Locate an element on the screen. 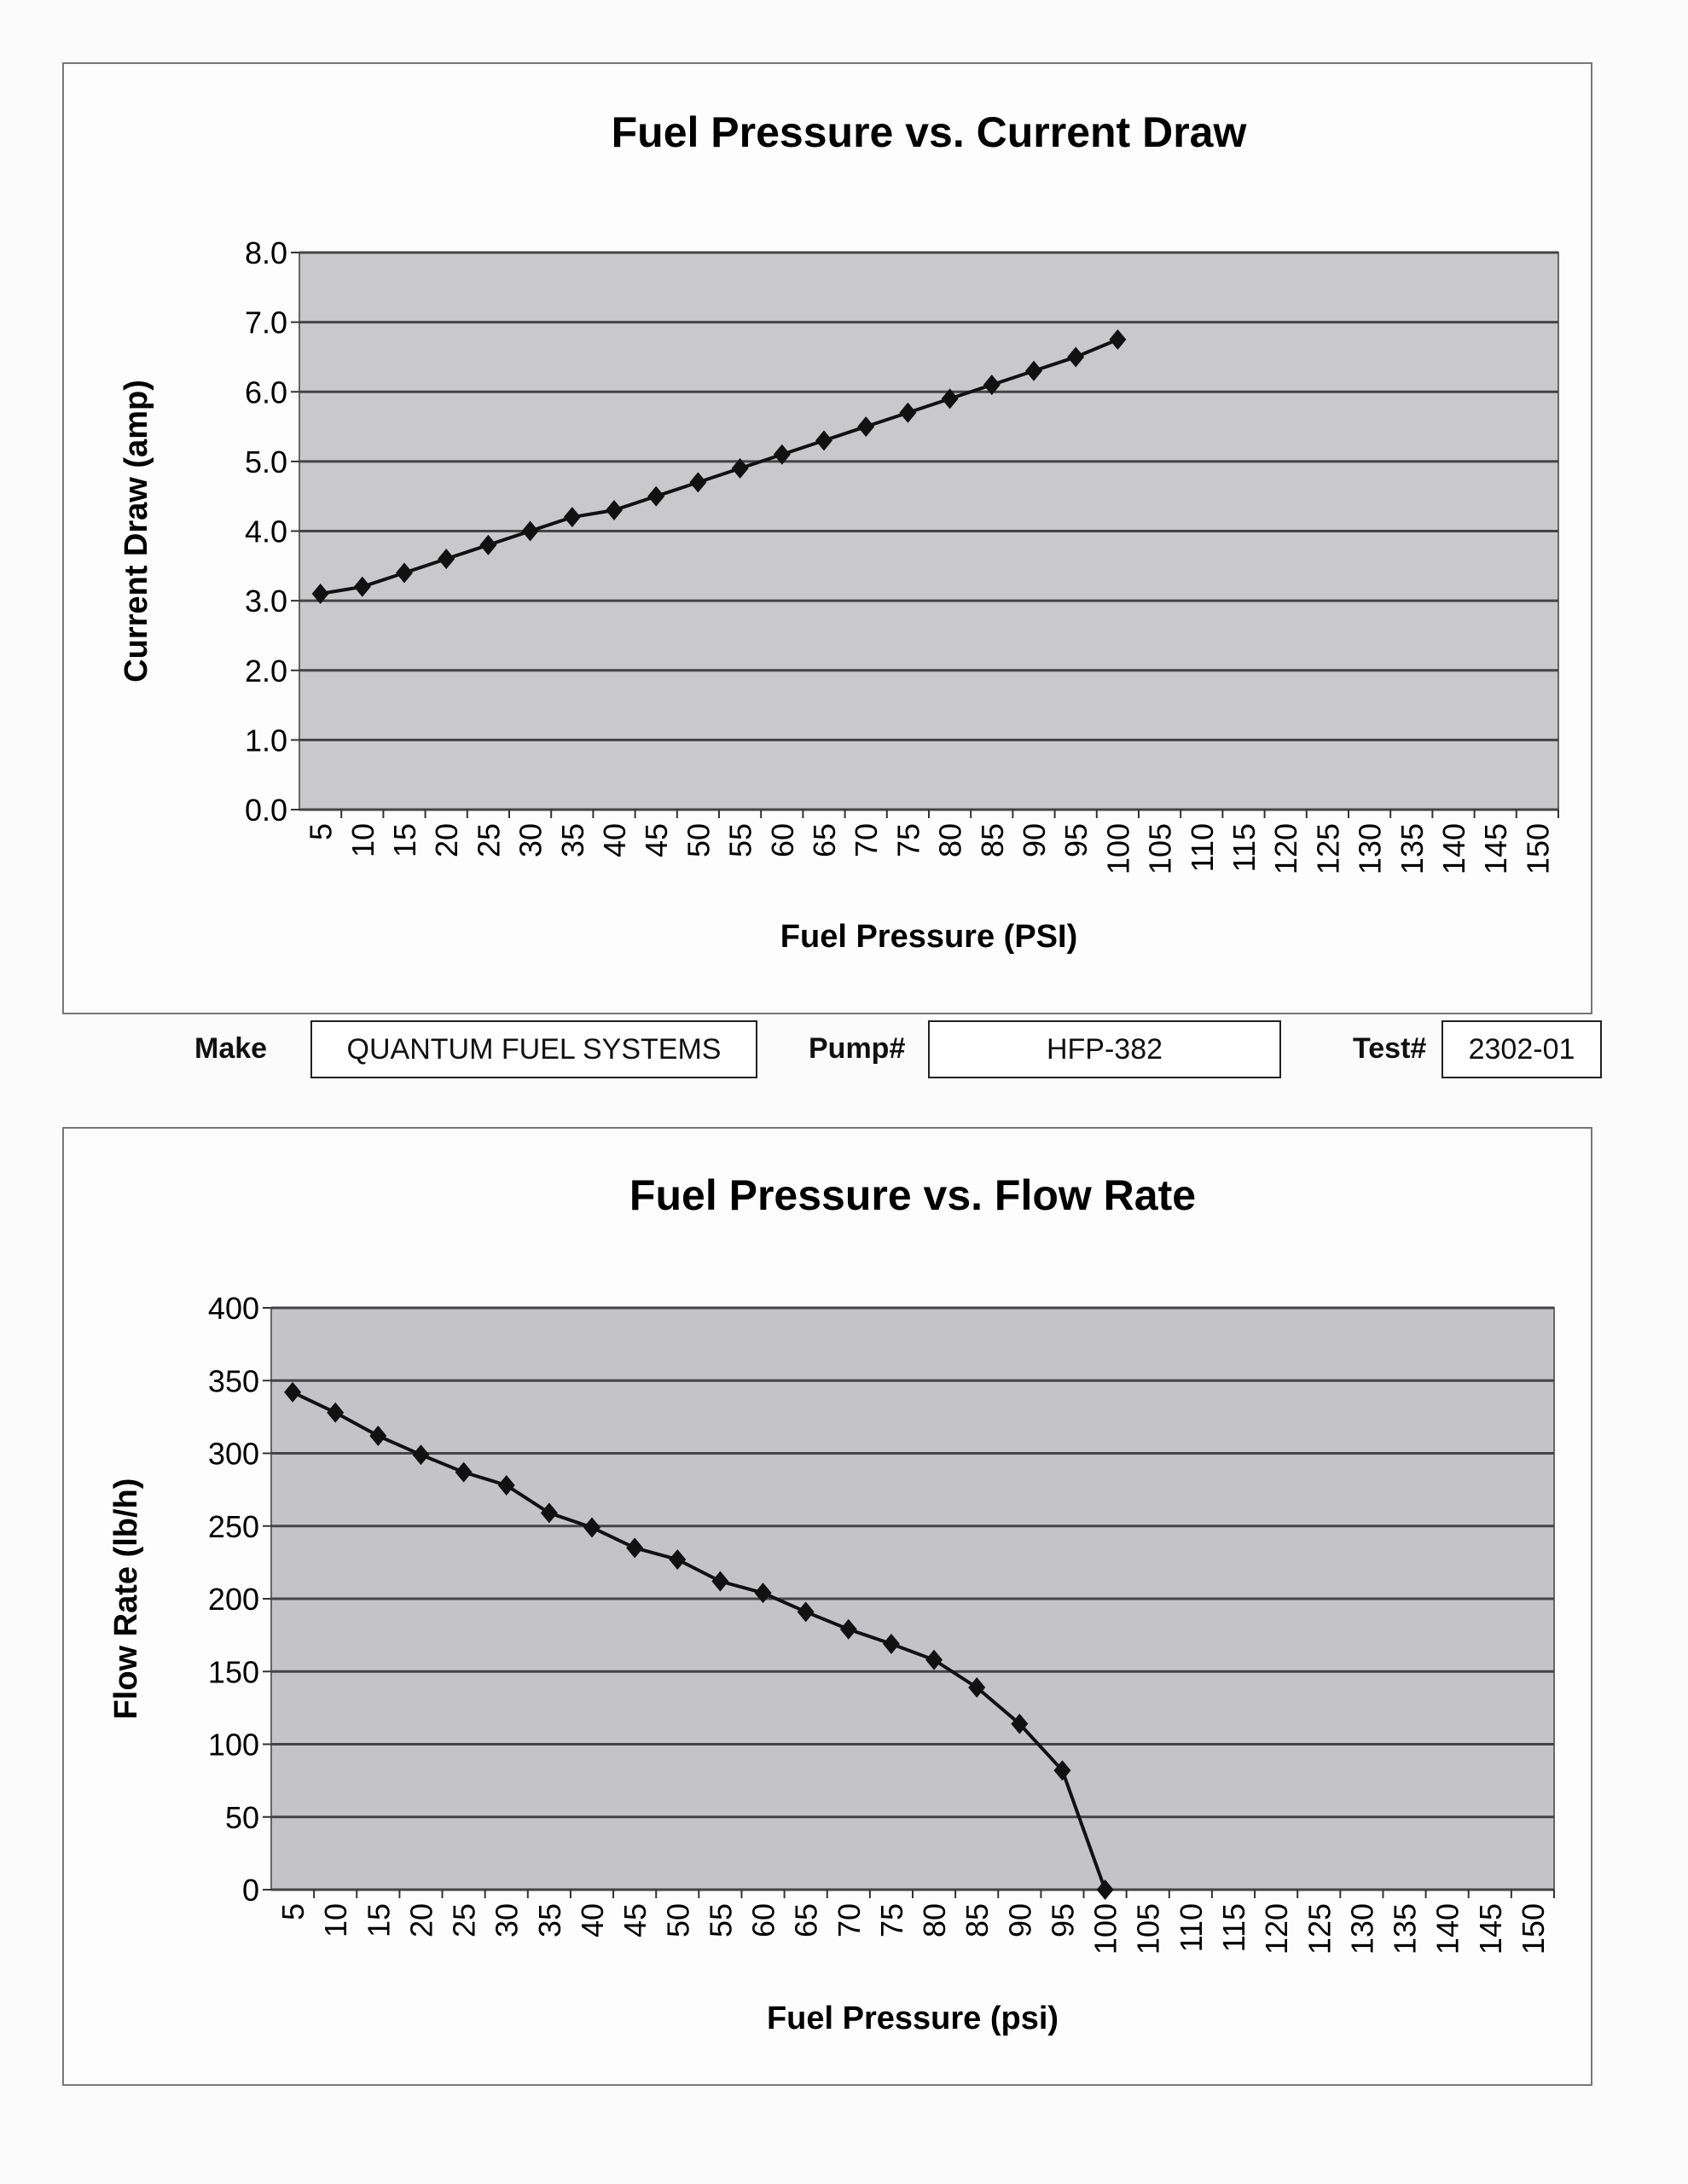 This screenshot has width=1688, height=2184. x-tick-label: 65 is located at coordinates (825, 840).